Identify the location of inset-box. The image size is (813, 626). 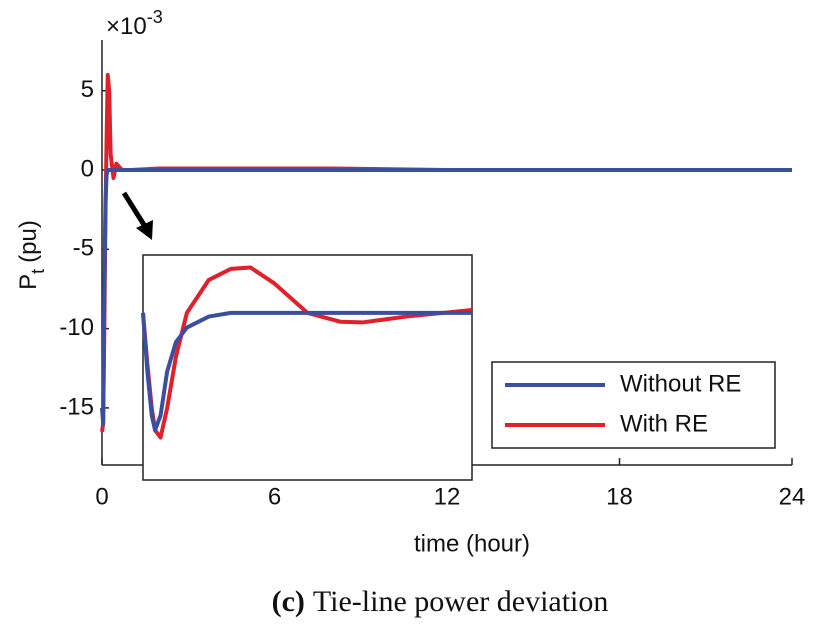
(307, 367).